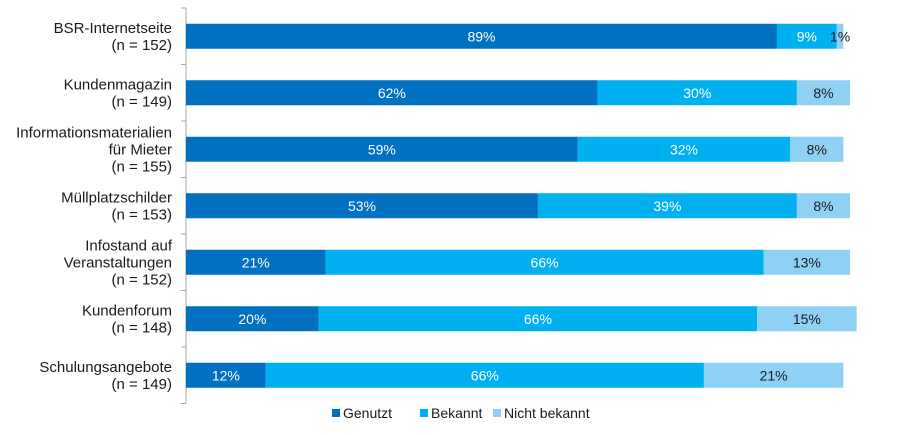 The width and height of the screenshot is (916, 435). Describe the element at coordinates (116, 206) in the screenshot. I see `category-label: Müllplatzschilder (n = 153)` at that location.